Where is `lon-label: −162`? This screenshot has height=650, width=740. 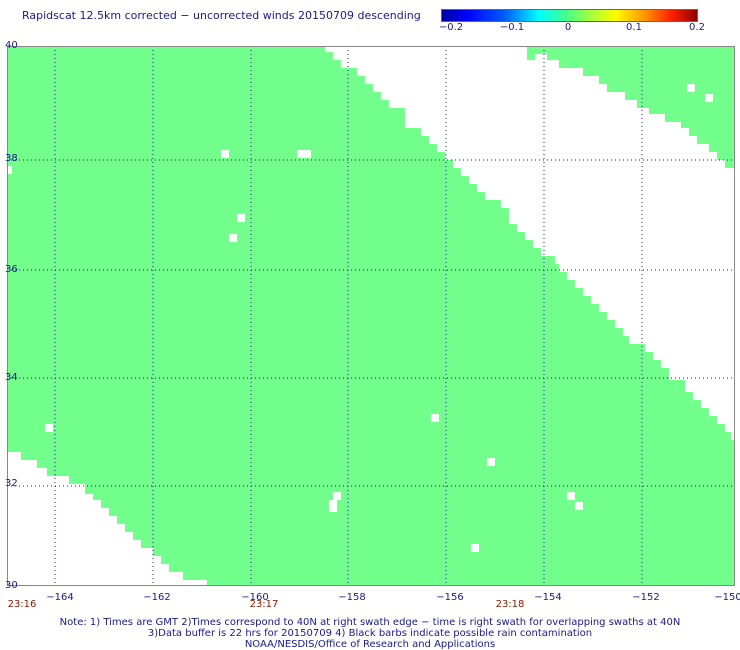
lon-label: −162 is located at coordinates (157, 597).